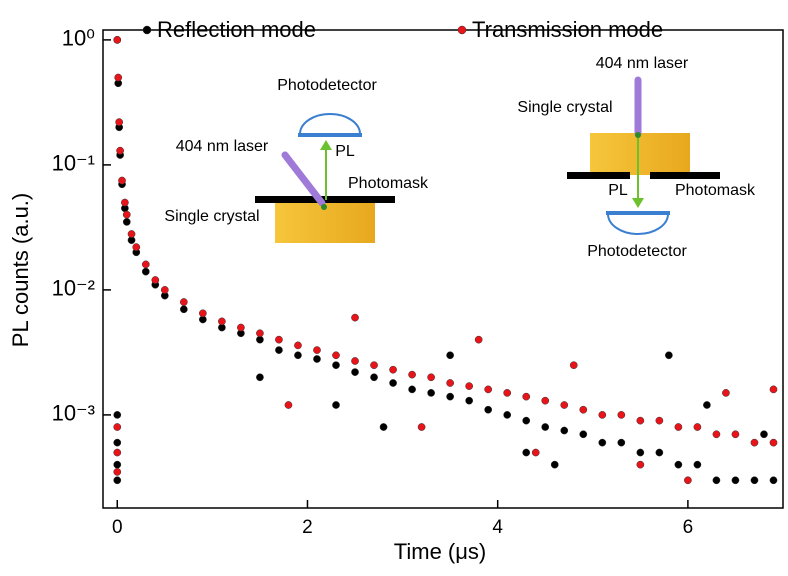 This screenshot has height=576, width=788. I want to click on legend-marker, so click(462, 30).